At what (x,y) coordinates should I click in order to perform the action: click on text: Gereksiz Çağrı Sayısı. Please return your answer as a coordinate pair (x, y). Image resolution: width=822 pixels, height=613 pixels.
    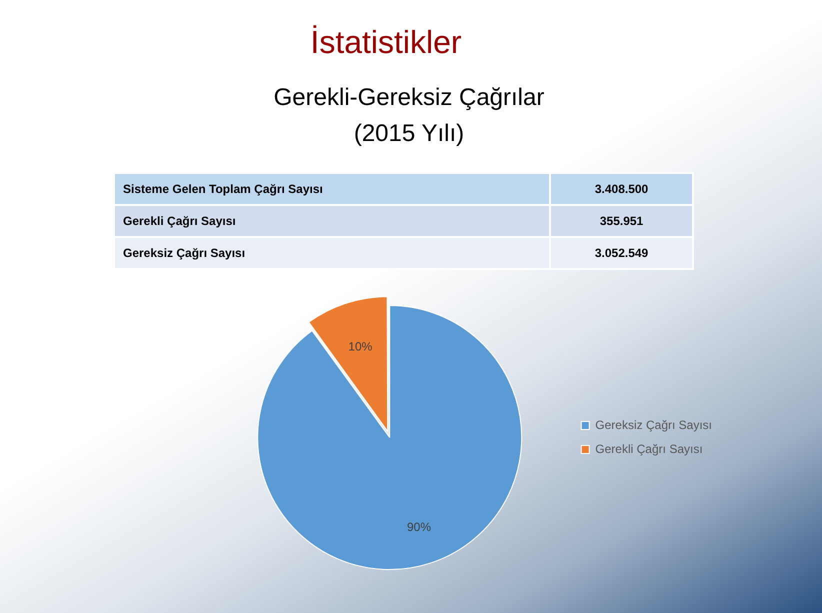
    Looking at the image, I should click on (332, 253).